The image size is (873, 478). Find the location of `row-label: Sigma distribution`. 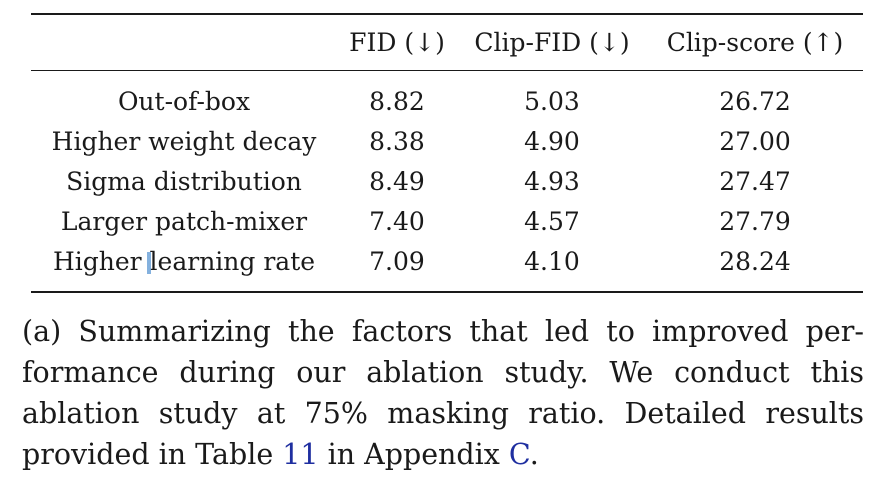

row-label: Sigma distribution is located at coordinates (184, 181).